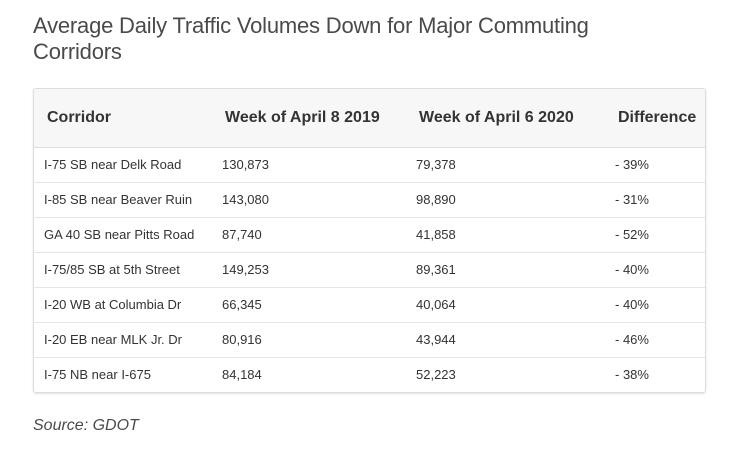 This screenshot has height=452, width=735. What do you see at coordinates (128, 304) in the screenshot?
I see `table-cell: I-20 WB at Columbia Dr` at bounding box center [128, 304].